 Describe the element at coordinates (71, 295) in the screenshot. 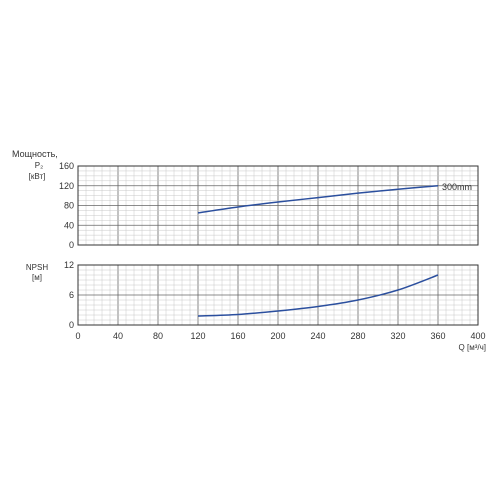

I see `npsh-y-tick-label: 6` at that location.